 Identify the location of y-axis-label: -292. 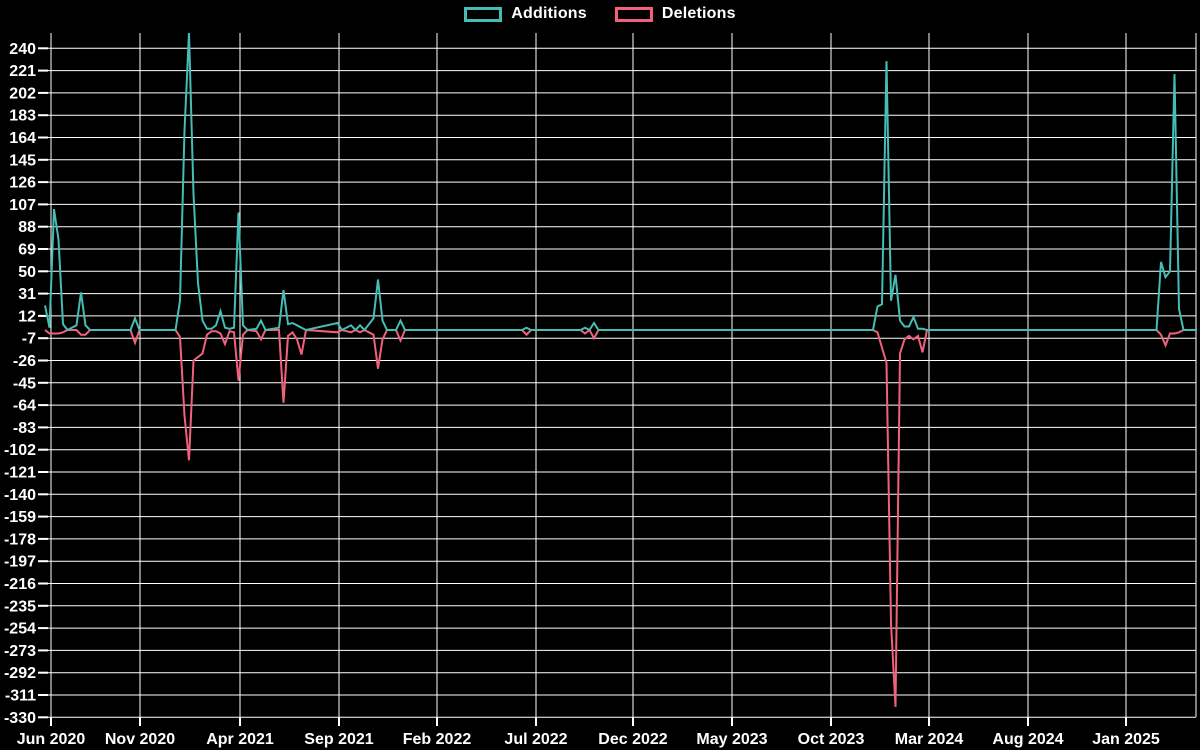
(20, 673).